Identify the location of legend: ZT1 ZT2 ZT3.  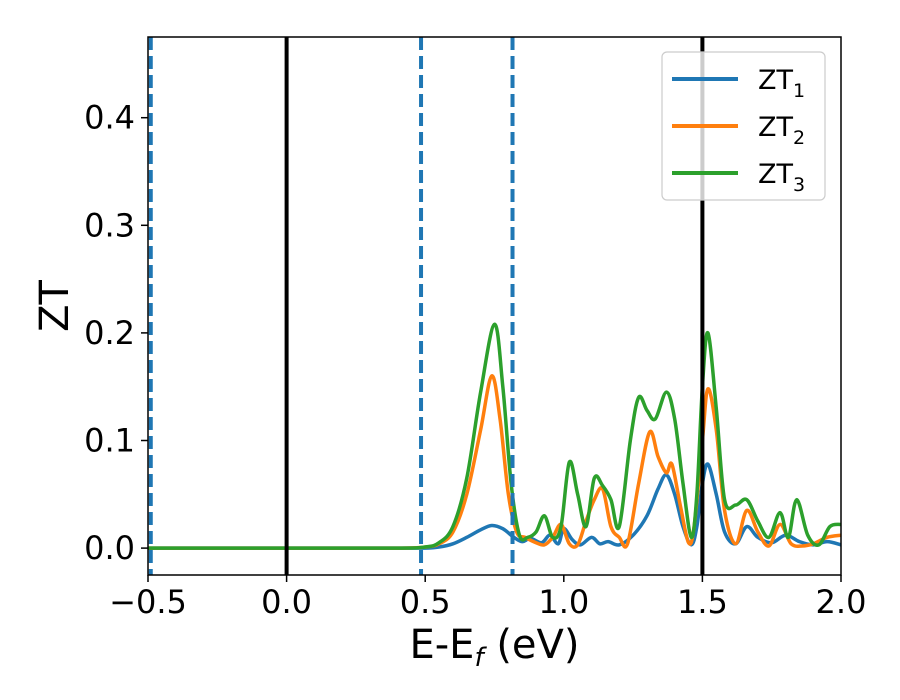
(743, 126).